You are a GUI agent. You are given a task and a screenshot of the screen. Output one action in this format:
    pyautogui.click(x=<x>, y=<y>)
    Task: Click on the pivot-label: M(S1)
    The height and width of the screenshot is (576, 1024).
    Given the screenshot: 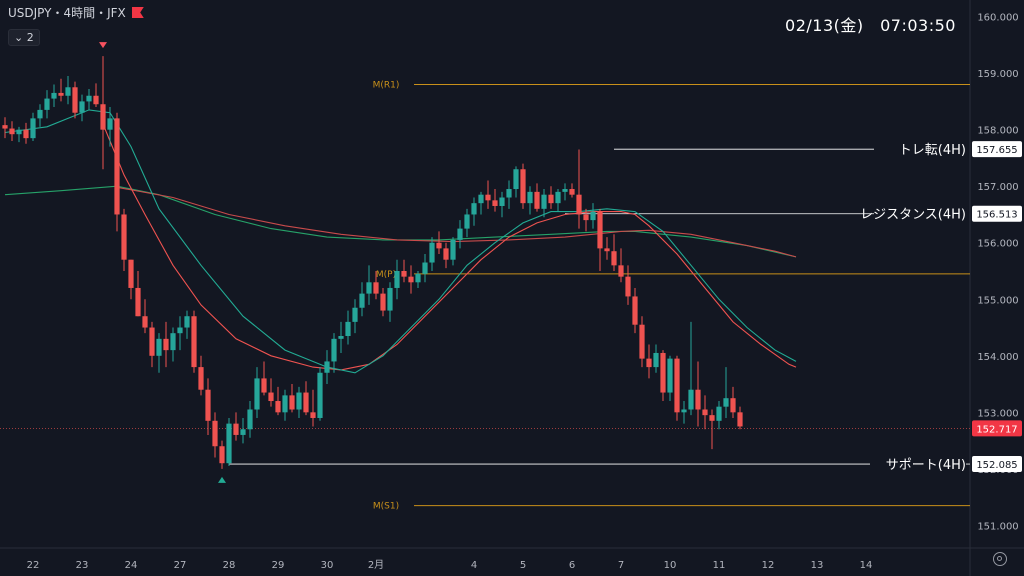 What is the action you would take?
    pyautogui.click(x=386, y=507)
    